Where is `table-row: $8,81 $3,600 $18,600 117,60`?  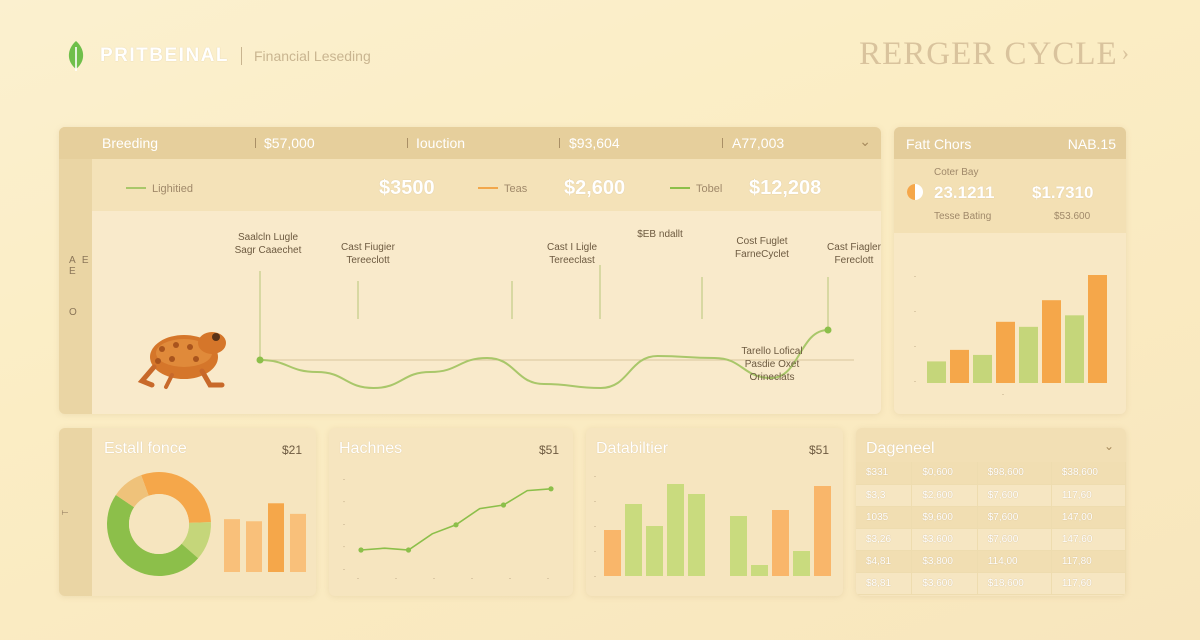
table-row: $8,81 $3,600 $18,600 117,60 is located at coordinates (991, 583).